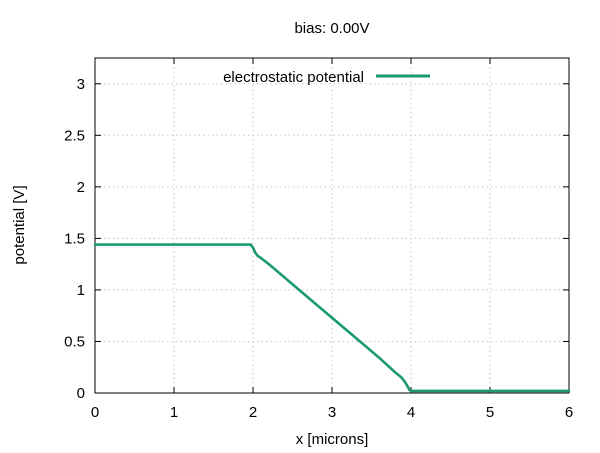 Image resolution: width=600 pixels, height=453 pixels. I want to click on x-tick-label: 0, so click(95, 412).